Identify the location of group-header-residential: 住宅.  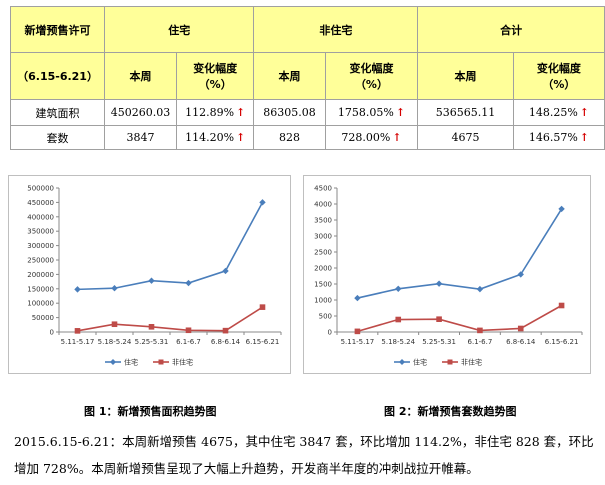
(179, 29).